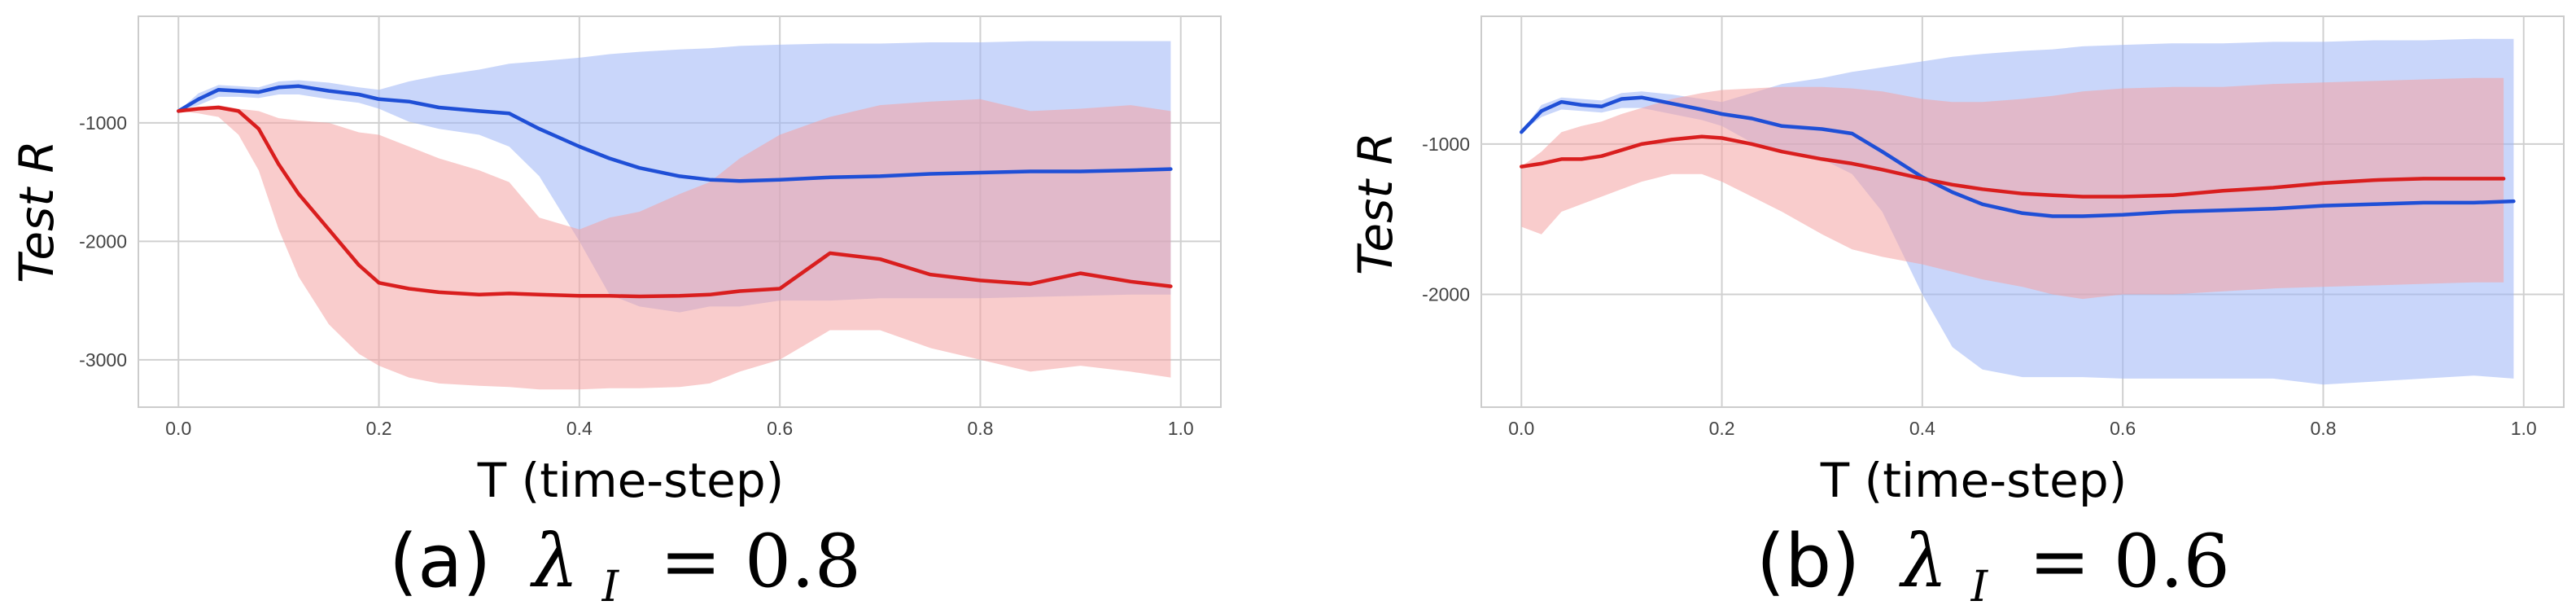 This screenshot has width=2576, height=614. Describe the element at coordinates (440, 561) in the screenshot. I see `panel-label-a: (a)` at that location.